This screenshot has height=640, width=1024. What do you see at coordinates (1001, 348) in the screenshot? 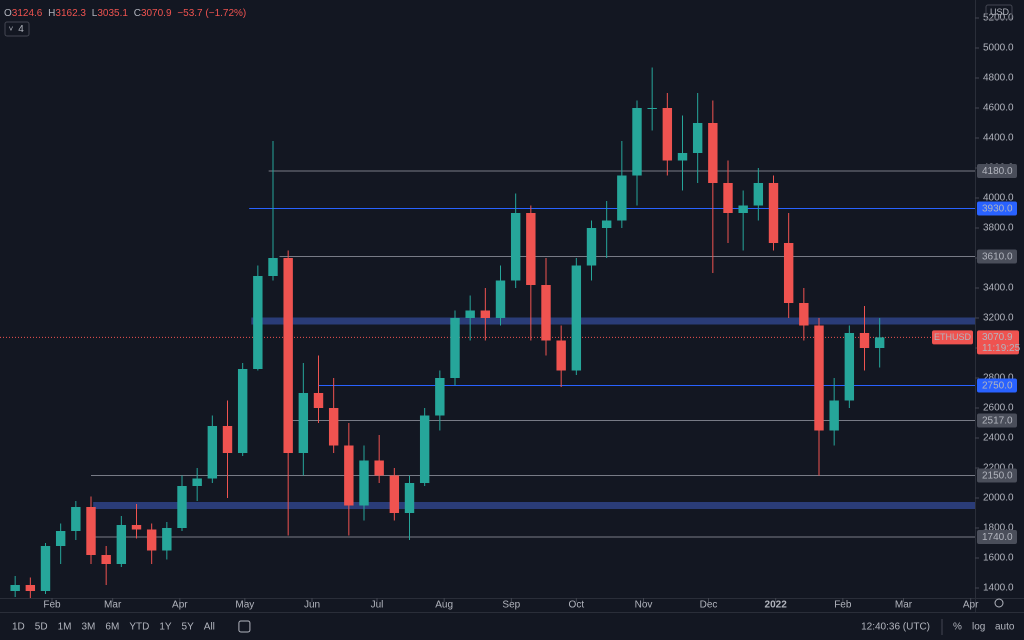
I see `countdown-label: 11:19:25` at bounding box center [1001, 348].